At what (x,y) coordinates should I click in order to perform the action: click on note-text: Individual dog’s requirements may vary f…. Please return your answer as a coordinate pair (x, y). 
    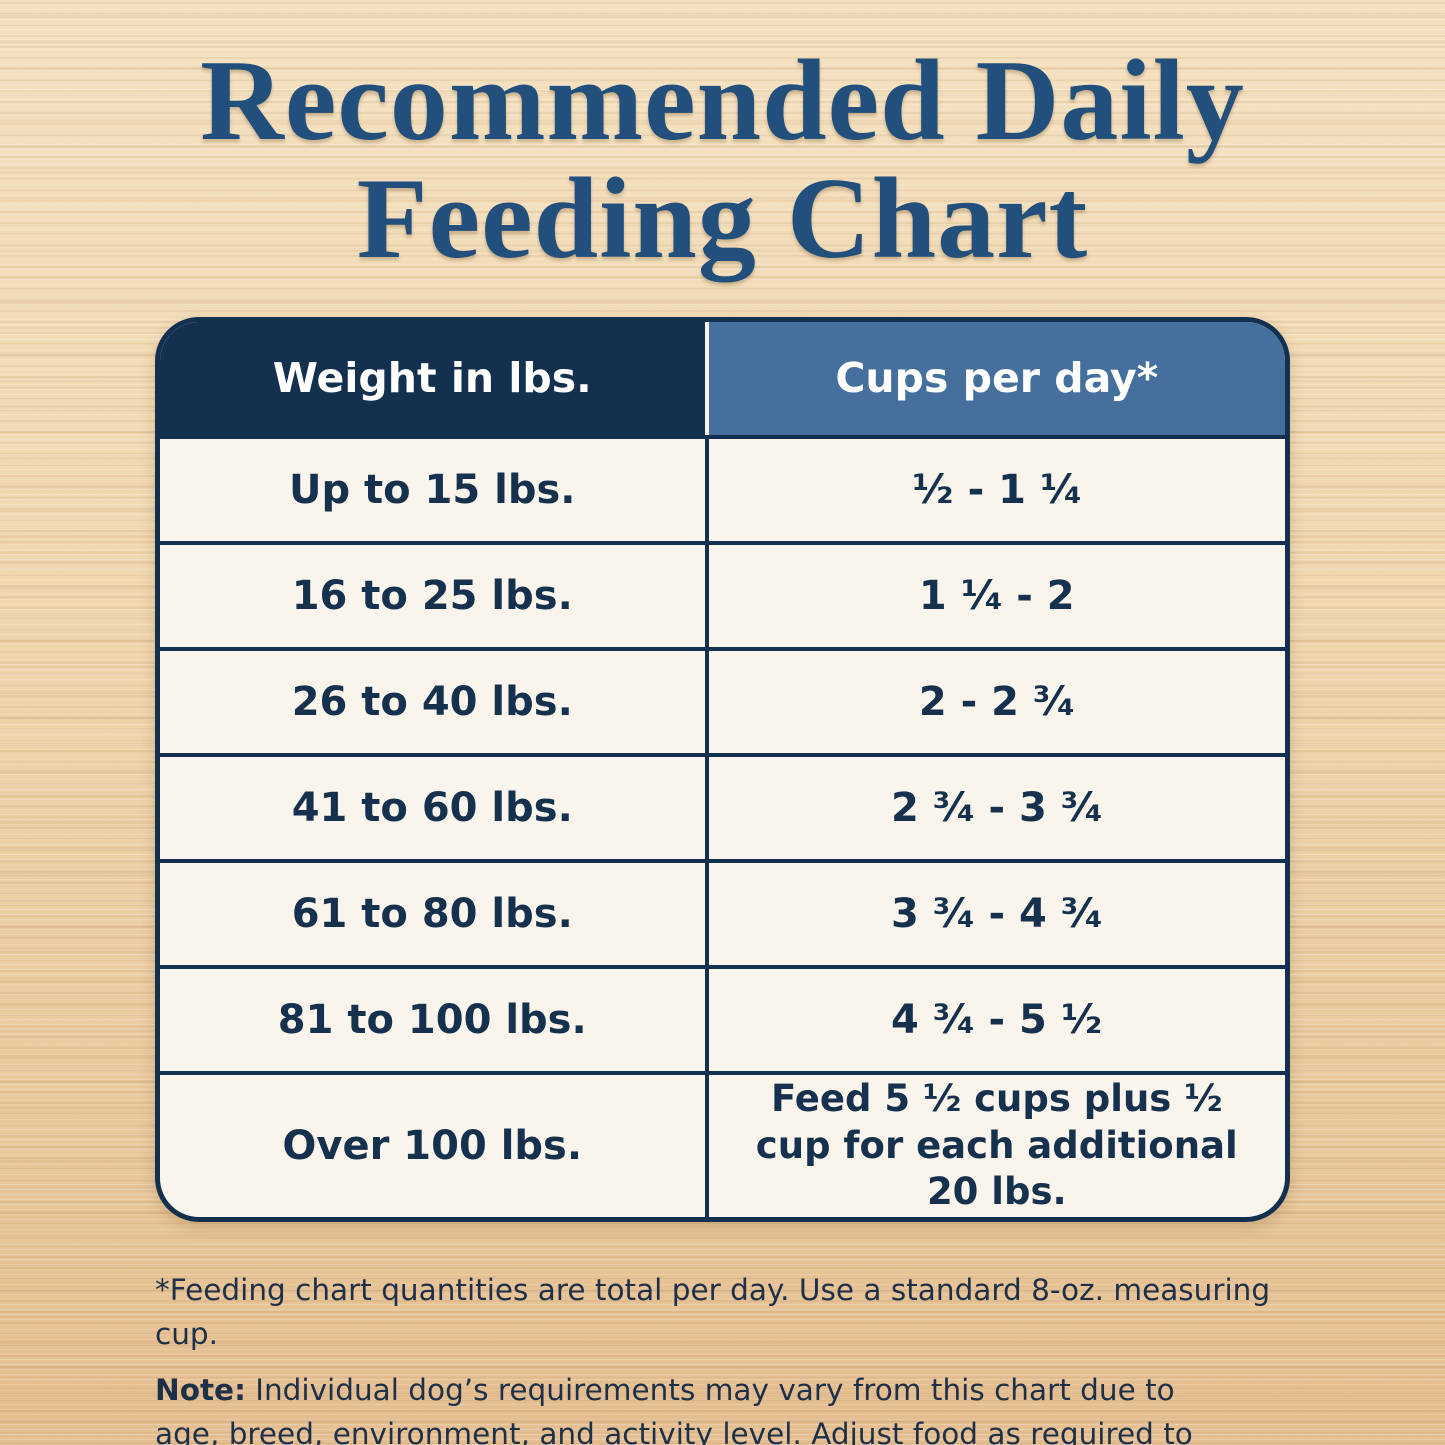
    Looking at the image, I should click on (674, 1409).